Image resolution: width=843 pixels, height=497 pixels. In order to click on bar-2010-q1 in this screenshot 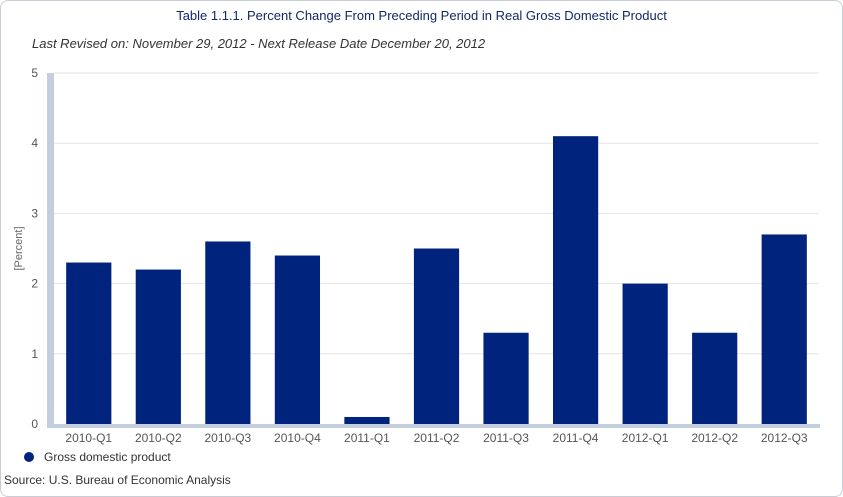, I will do `click(89, 343)`.